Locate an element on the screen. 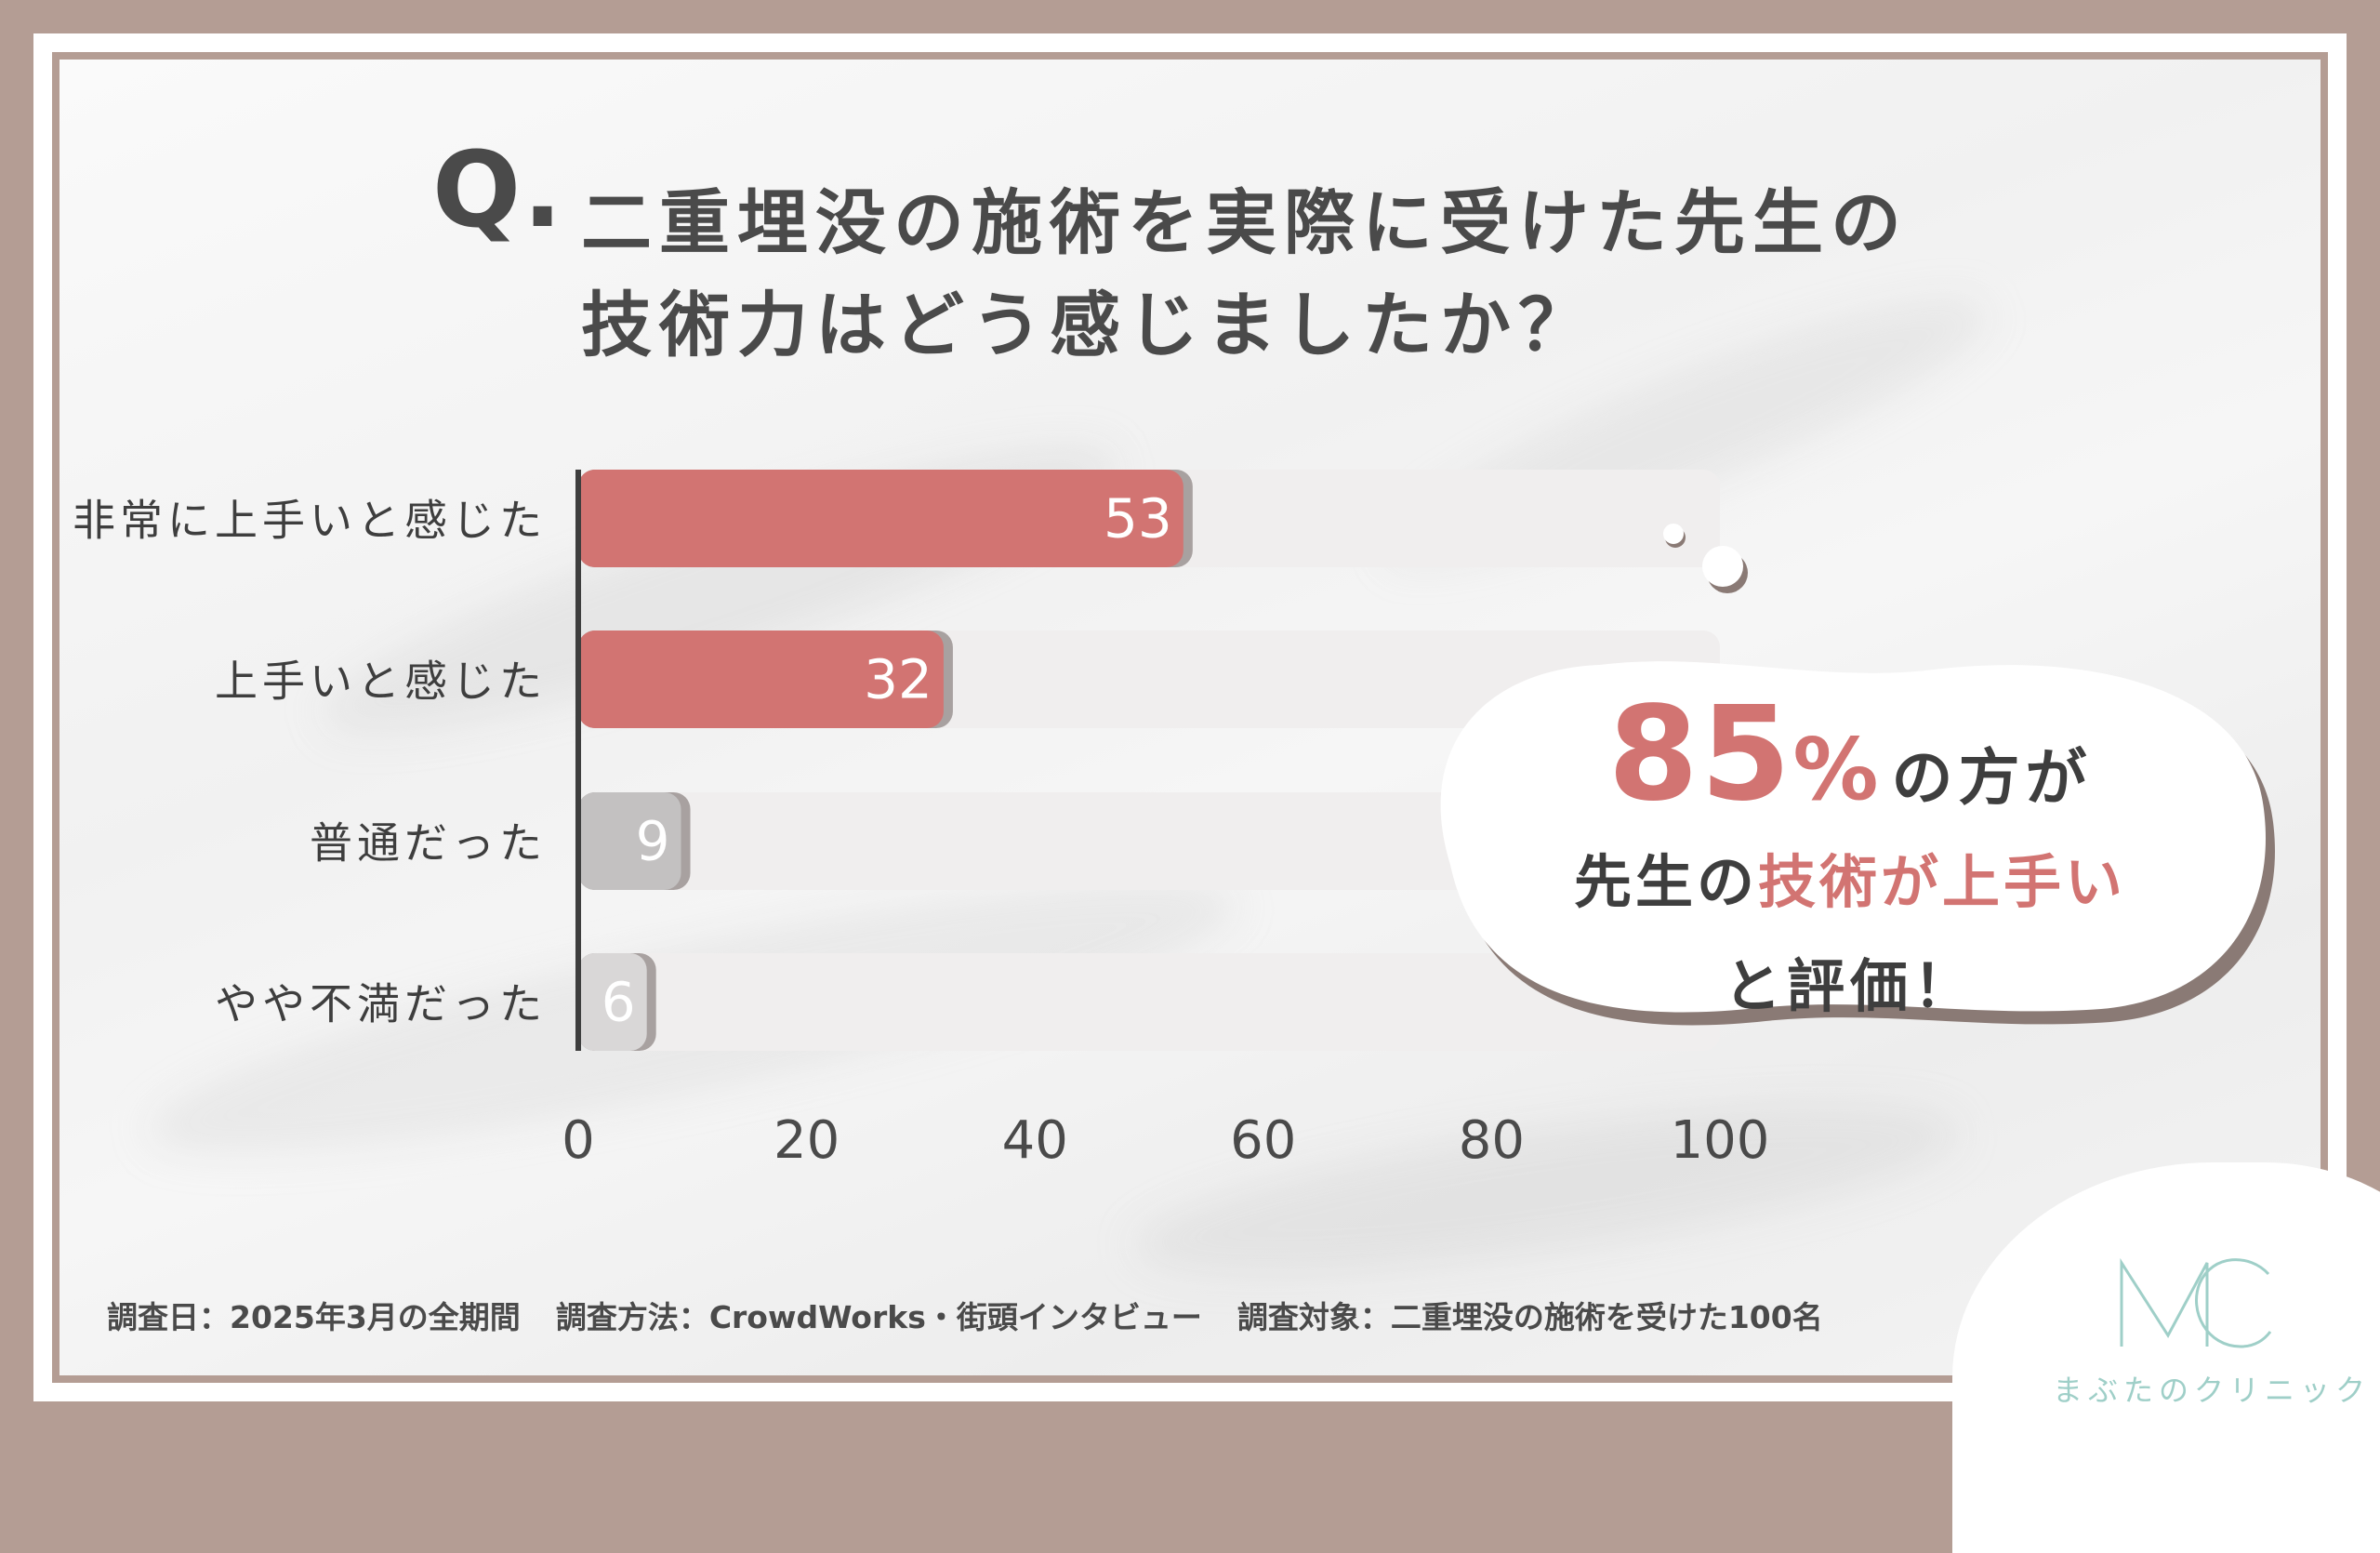 The width and height of the screenshot is (2380, 1553). question-mark-label: Q. is located at coordinates (498, 190).